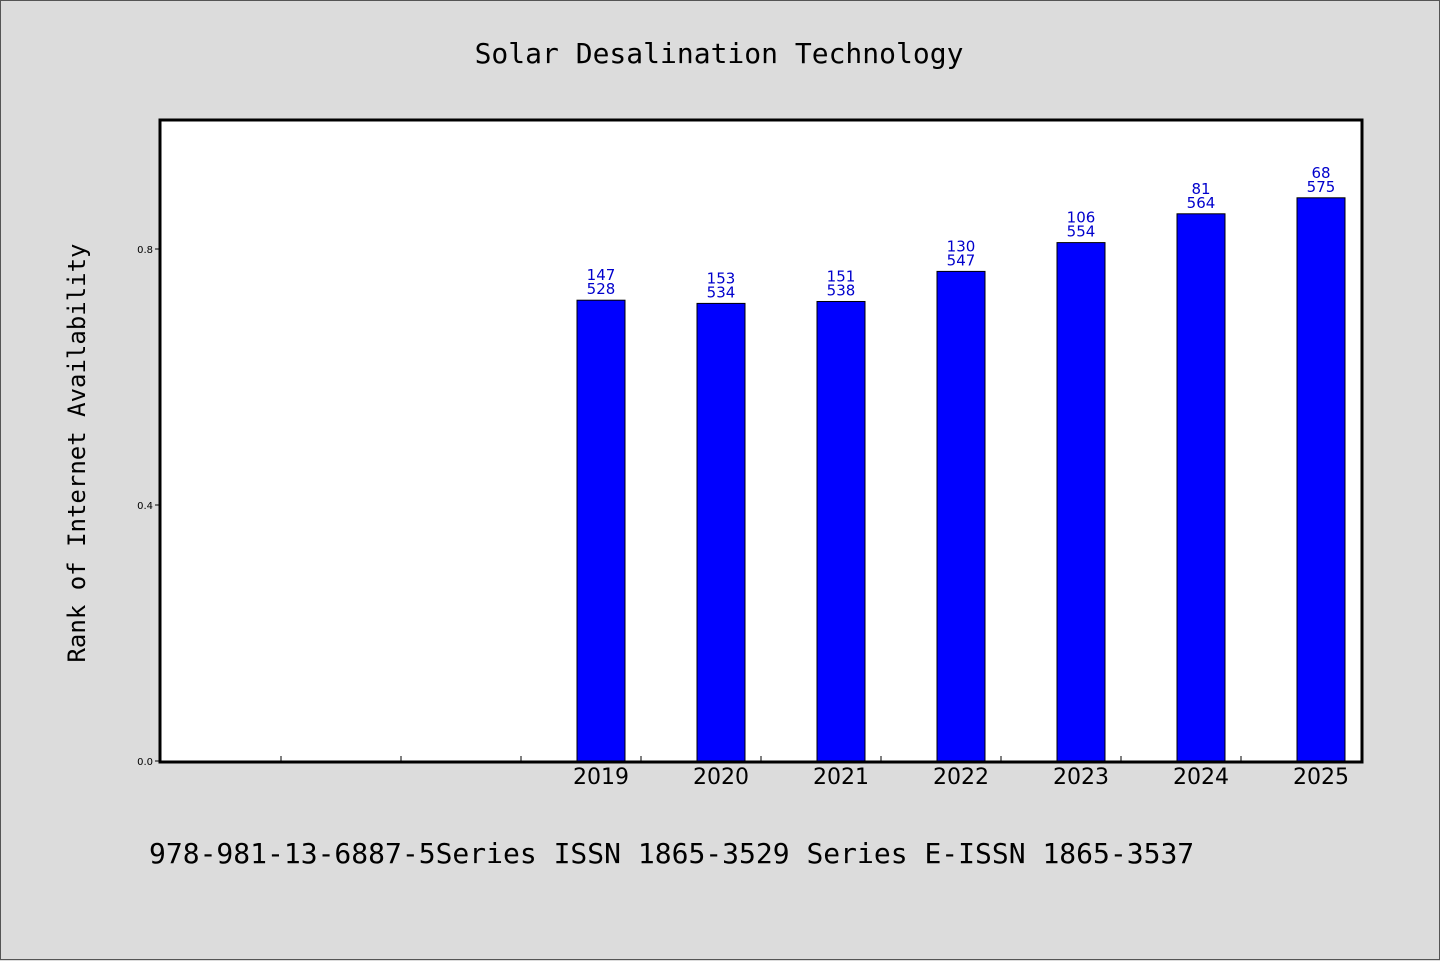  I want to click on data-label-bottom: 564, so click(1201, 203).